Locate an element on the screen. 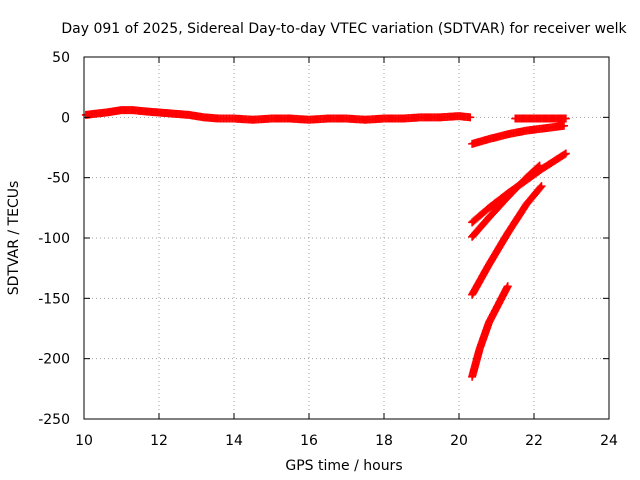 This screenshot has height=480, width=640. x-tick-label: 18 is located at coordinates (384, 441).